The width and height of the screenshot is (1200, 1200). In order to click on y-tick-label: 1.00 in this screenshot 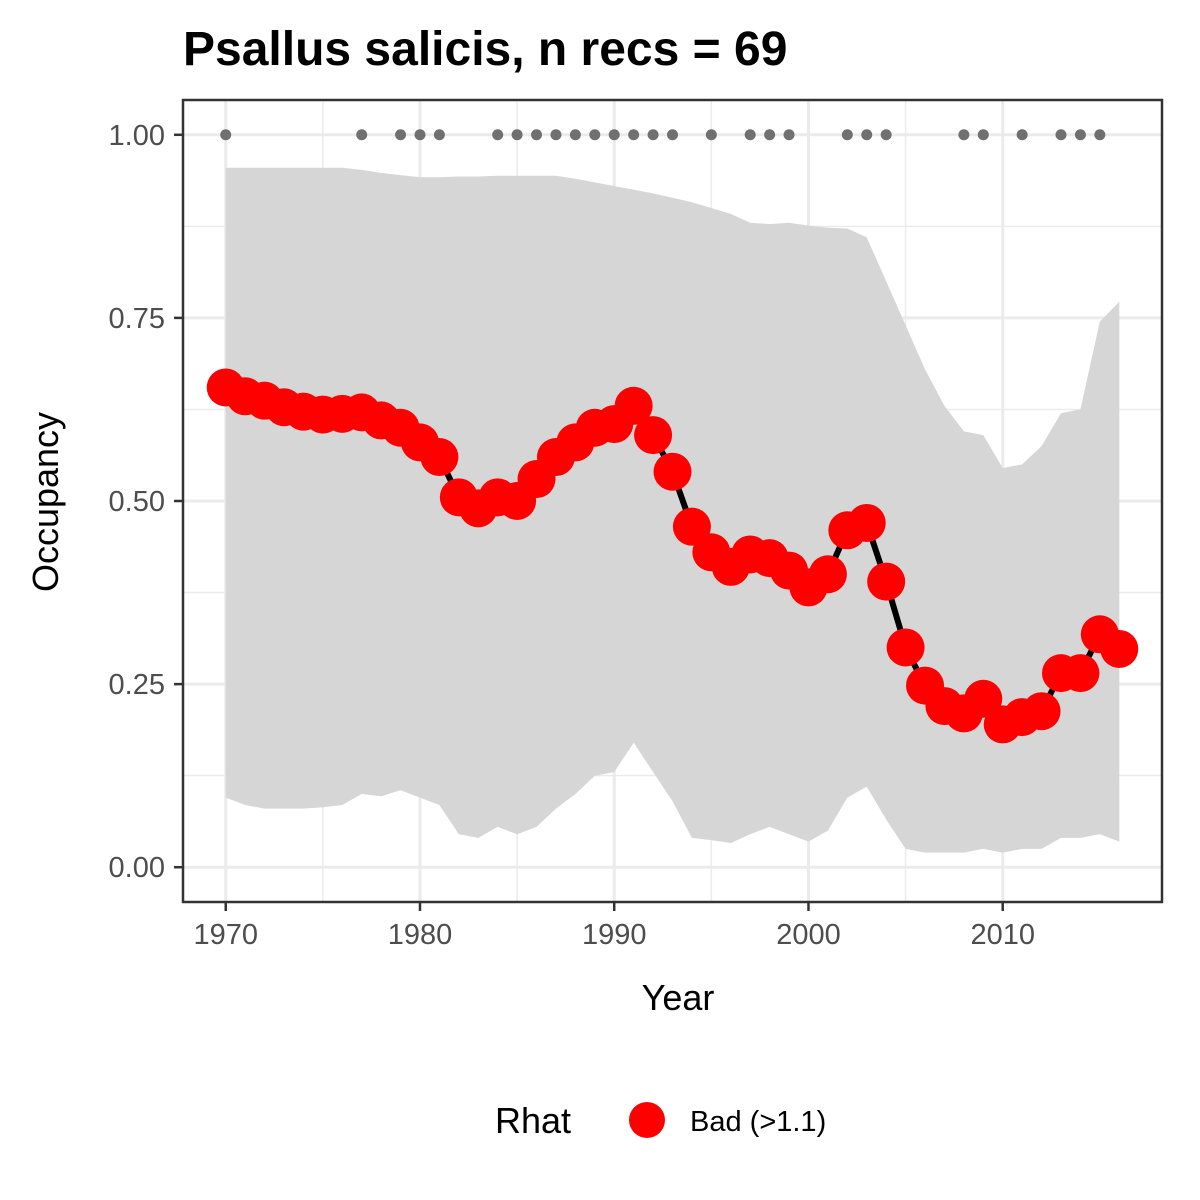, I will do `click(137, 136)`.